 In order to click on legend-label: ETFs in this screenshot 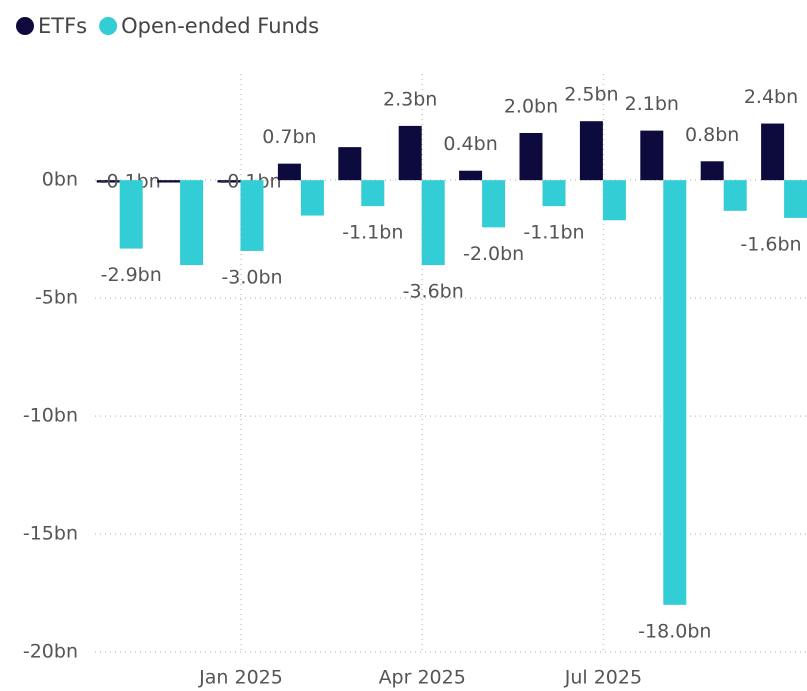, I will do `click(62, 26)`.